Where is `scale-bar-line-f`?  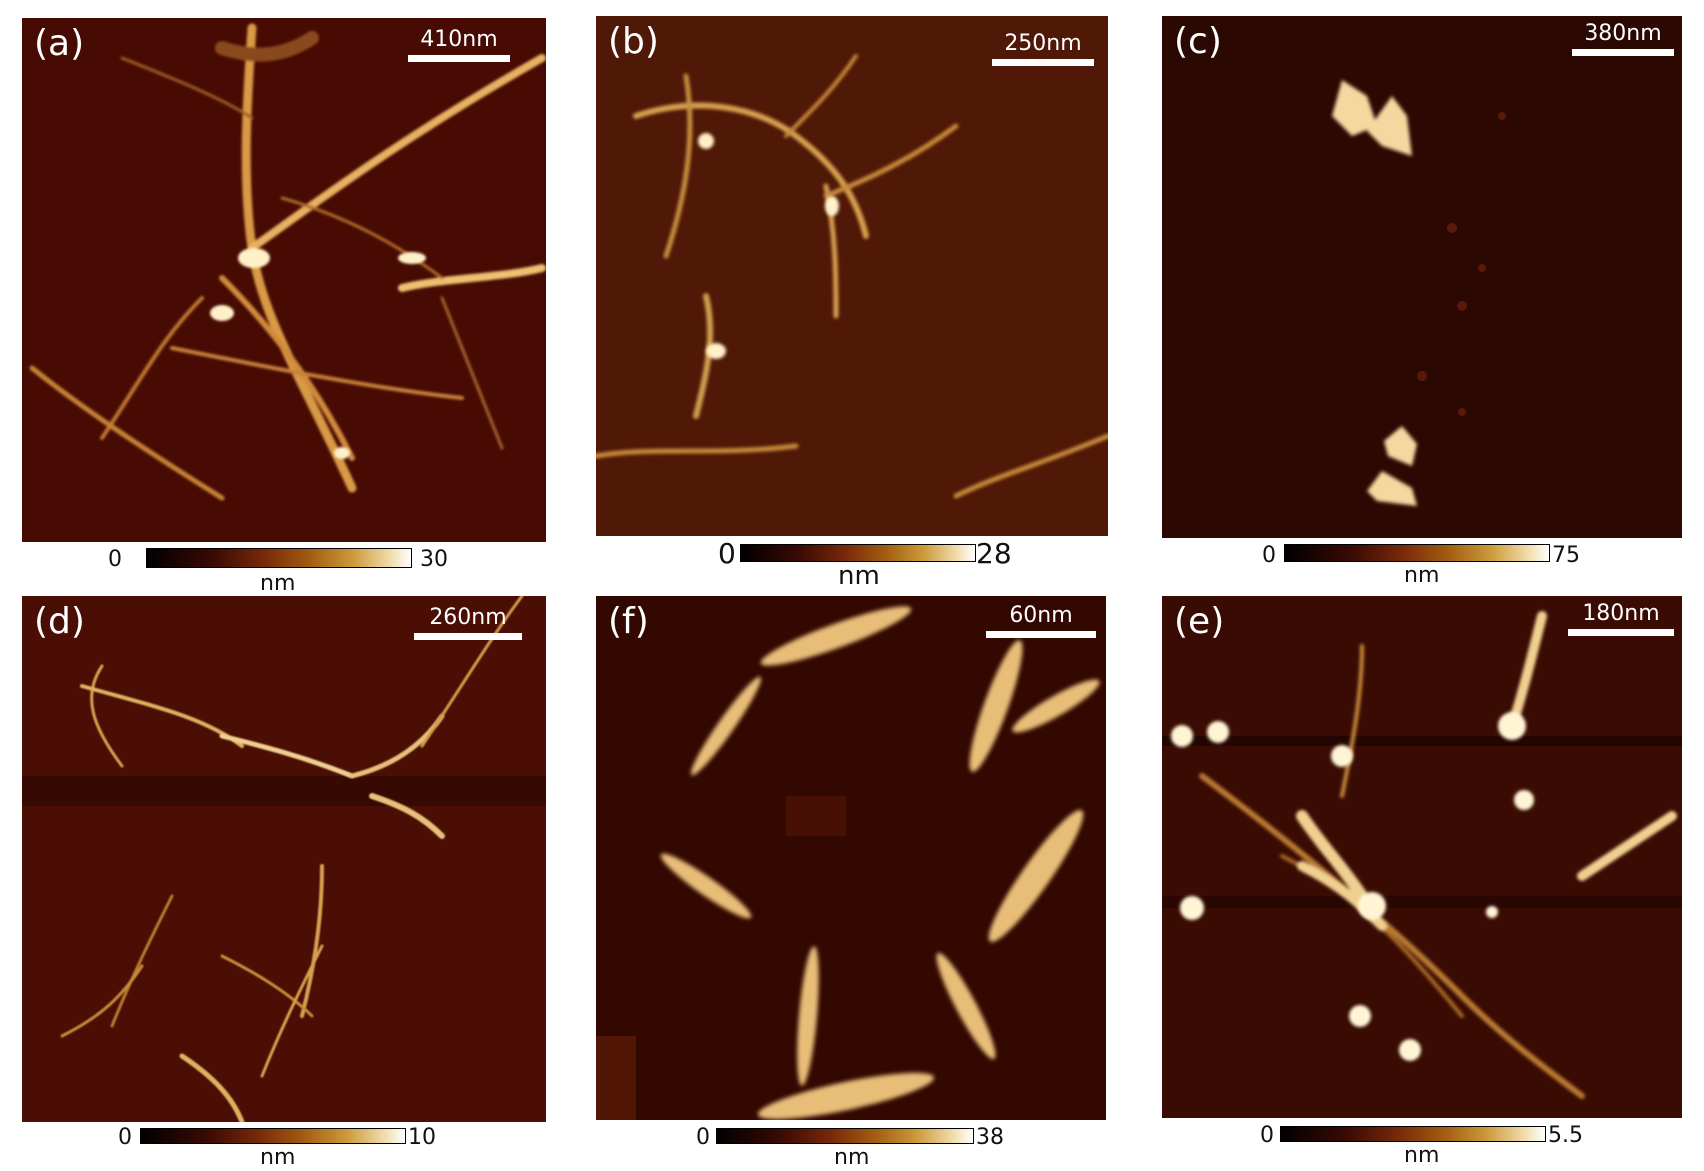
scale-bar-line-f is located at coordinates (1041, 634).